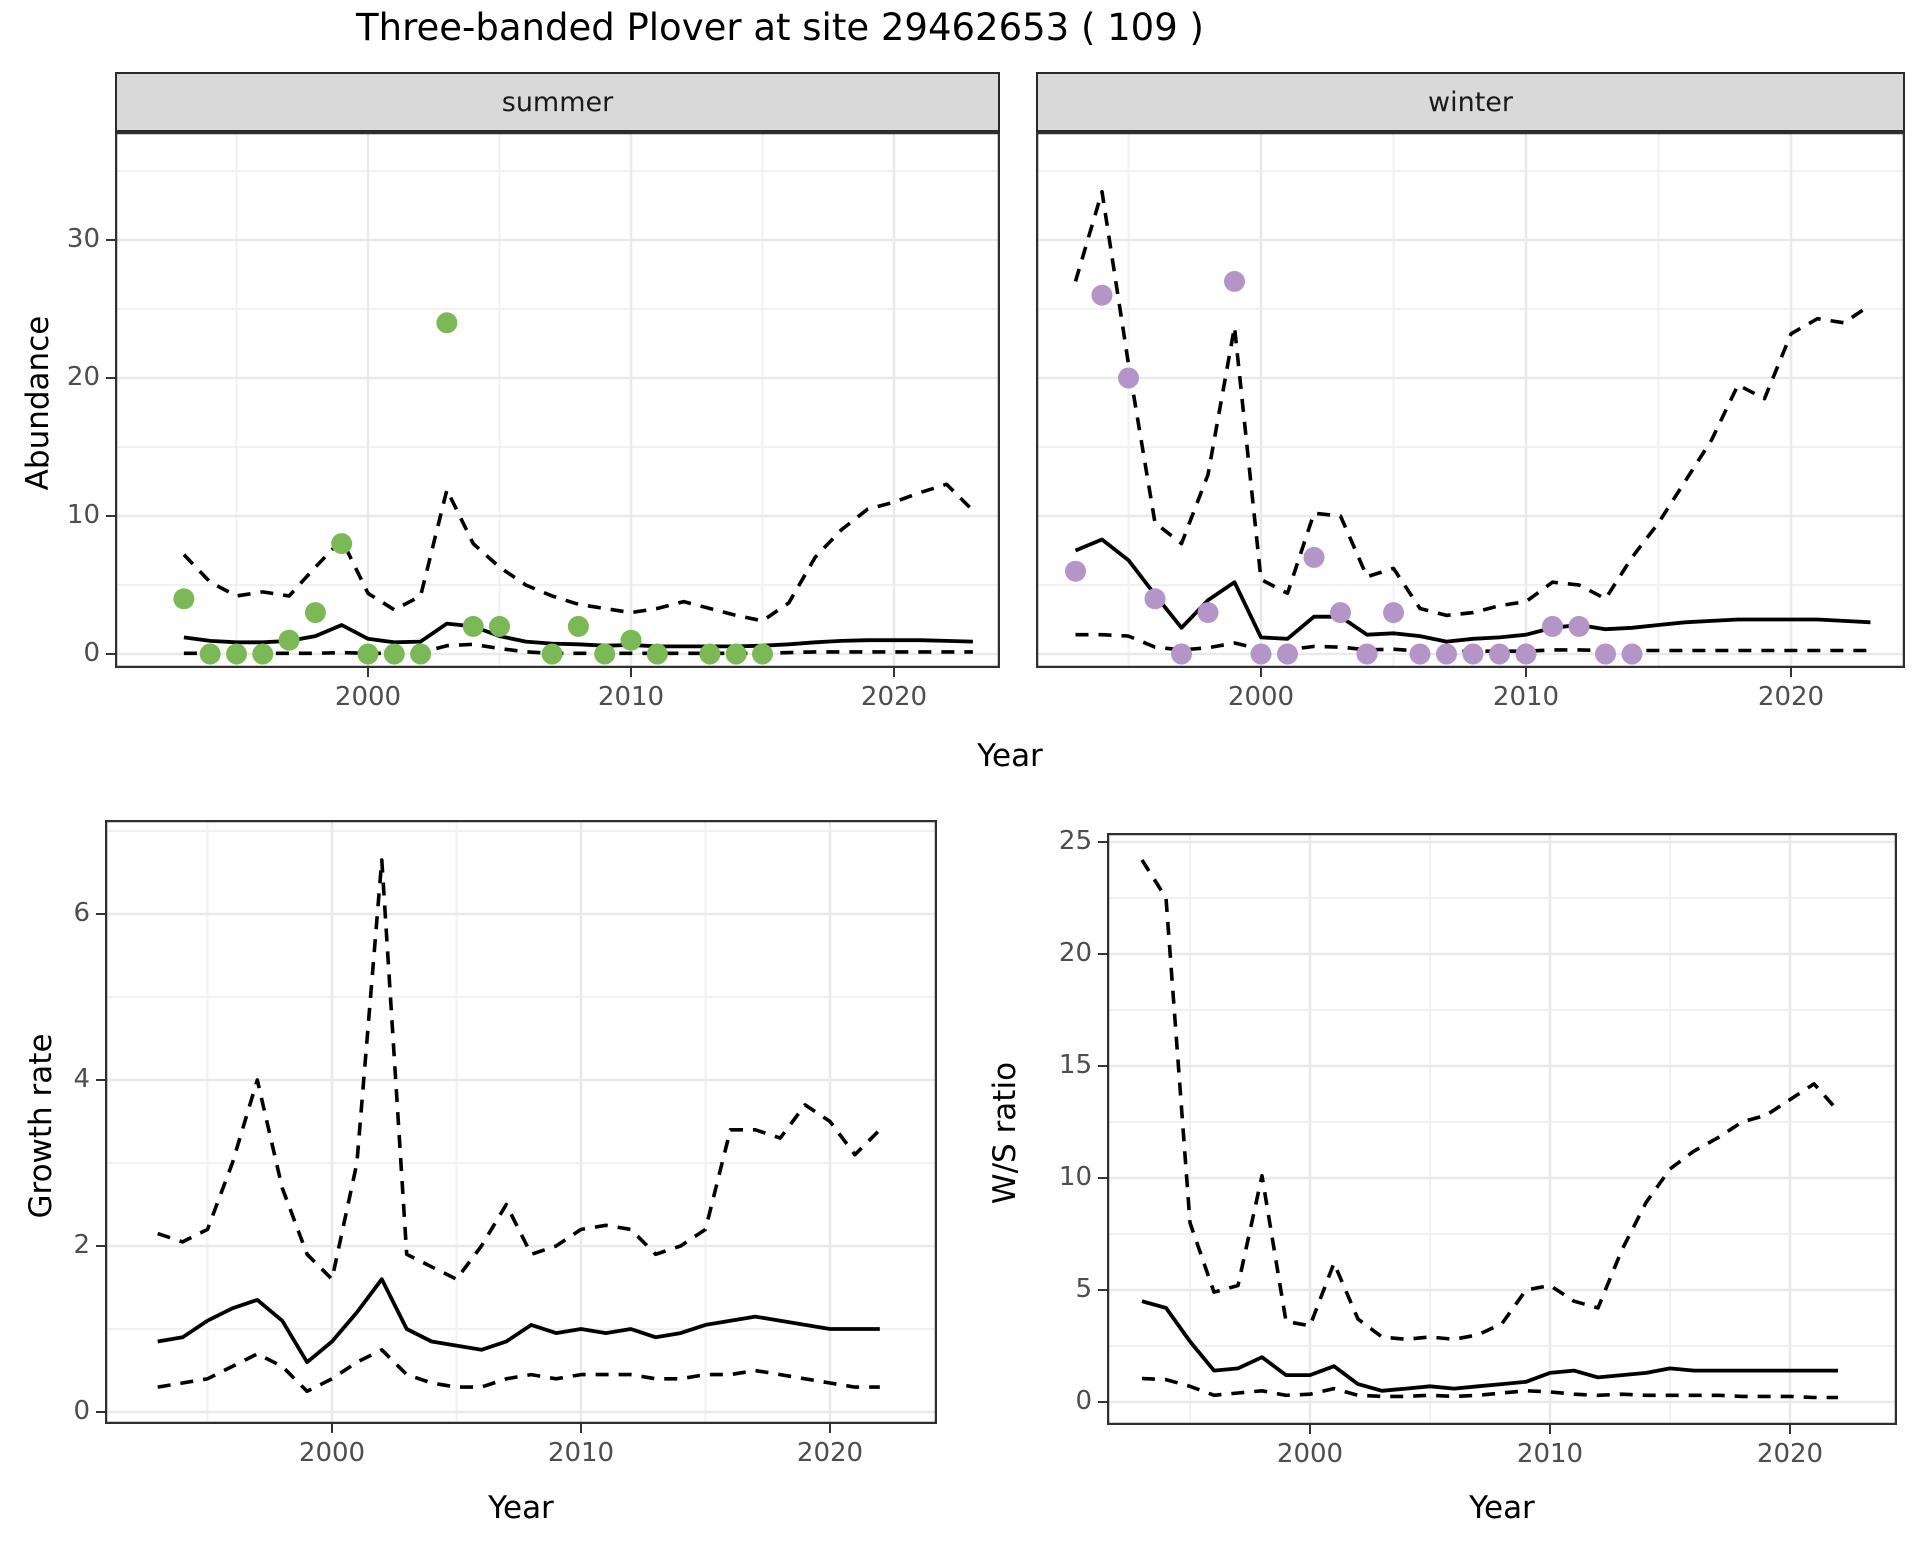 The height and width of the screenshot is (1560, 1920). What do you see at coordinates (1791, 697) in the screenshot?
I see `winter-x-tick-label: 2020` at bounding box center [1791, 697].